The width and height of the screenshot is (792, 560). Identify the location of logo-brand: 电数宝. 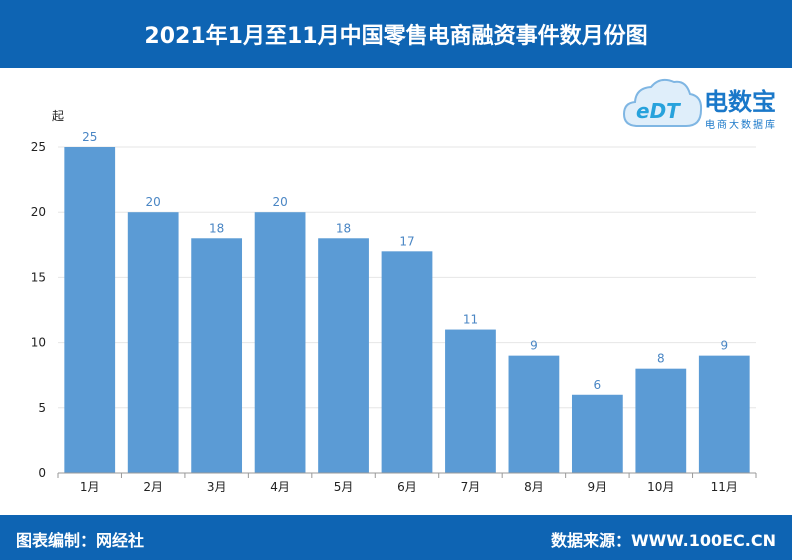
(740, 102).